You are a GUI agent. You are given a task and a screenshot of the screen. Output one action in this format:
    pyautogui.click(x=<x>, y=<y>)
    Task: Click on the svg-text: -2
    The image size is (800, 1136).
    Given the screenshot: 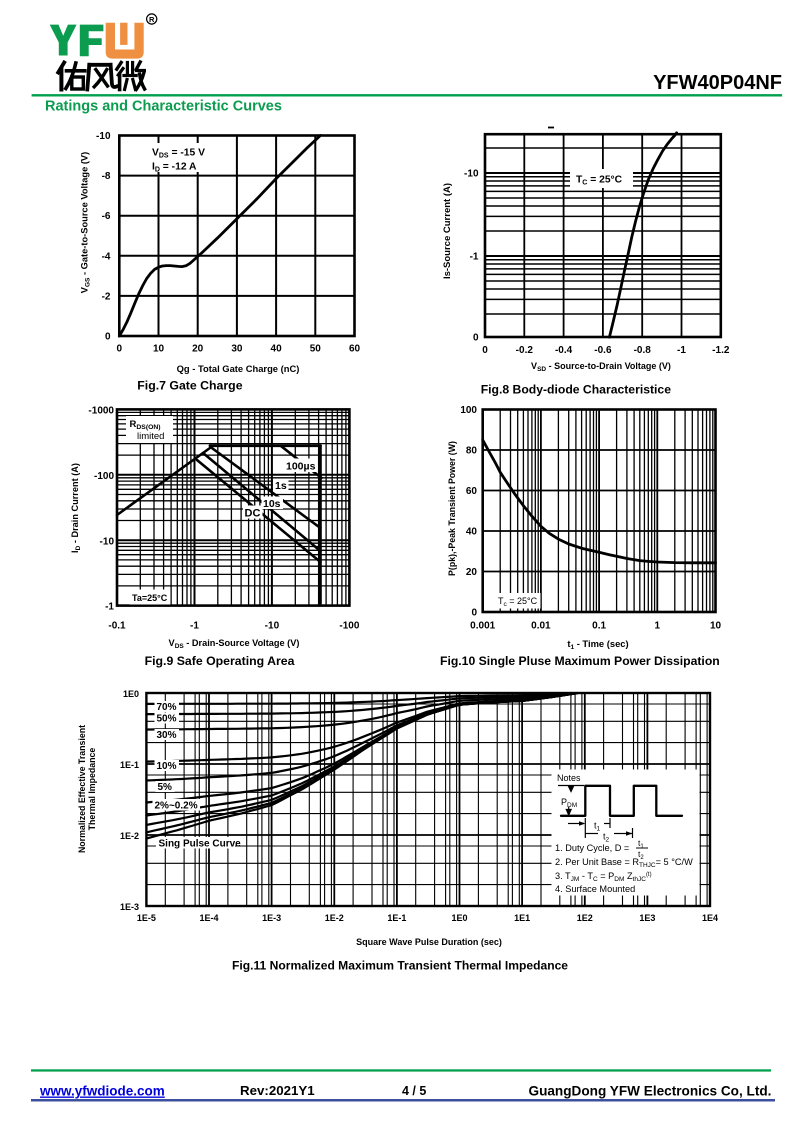 What is the action you would take?
    pyautogui.click(x=106, y=296)
    